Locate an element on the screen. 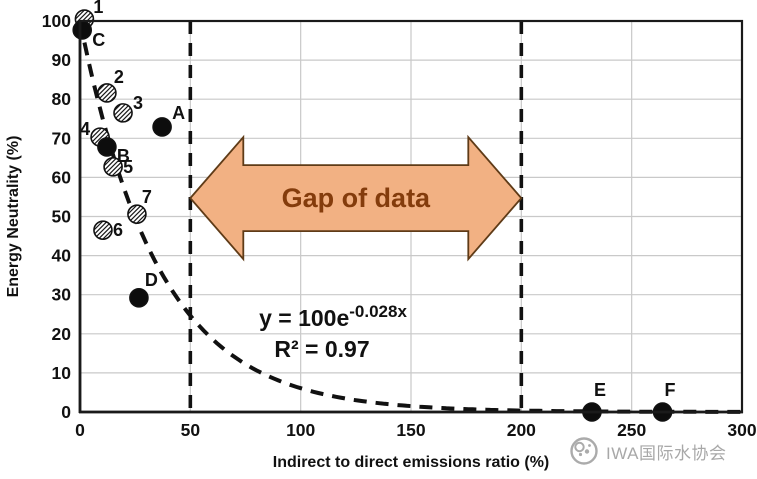 This screenshot has width=757, height=479. y-tick-label: 0 is located at coordinates (66, 412).